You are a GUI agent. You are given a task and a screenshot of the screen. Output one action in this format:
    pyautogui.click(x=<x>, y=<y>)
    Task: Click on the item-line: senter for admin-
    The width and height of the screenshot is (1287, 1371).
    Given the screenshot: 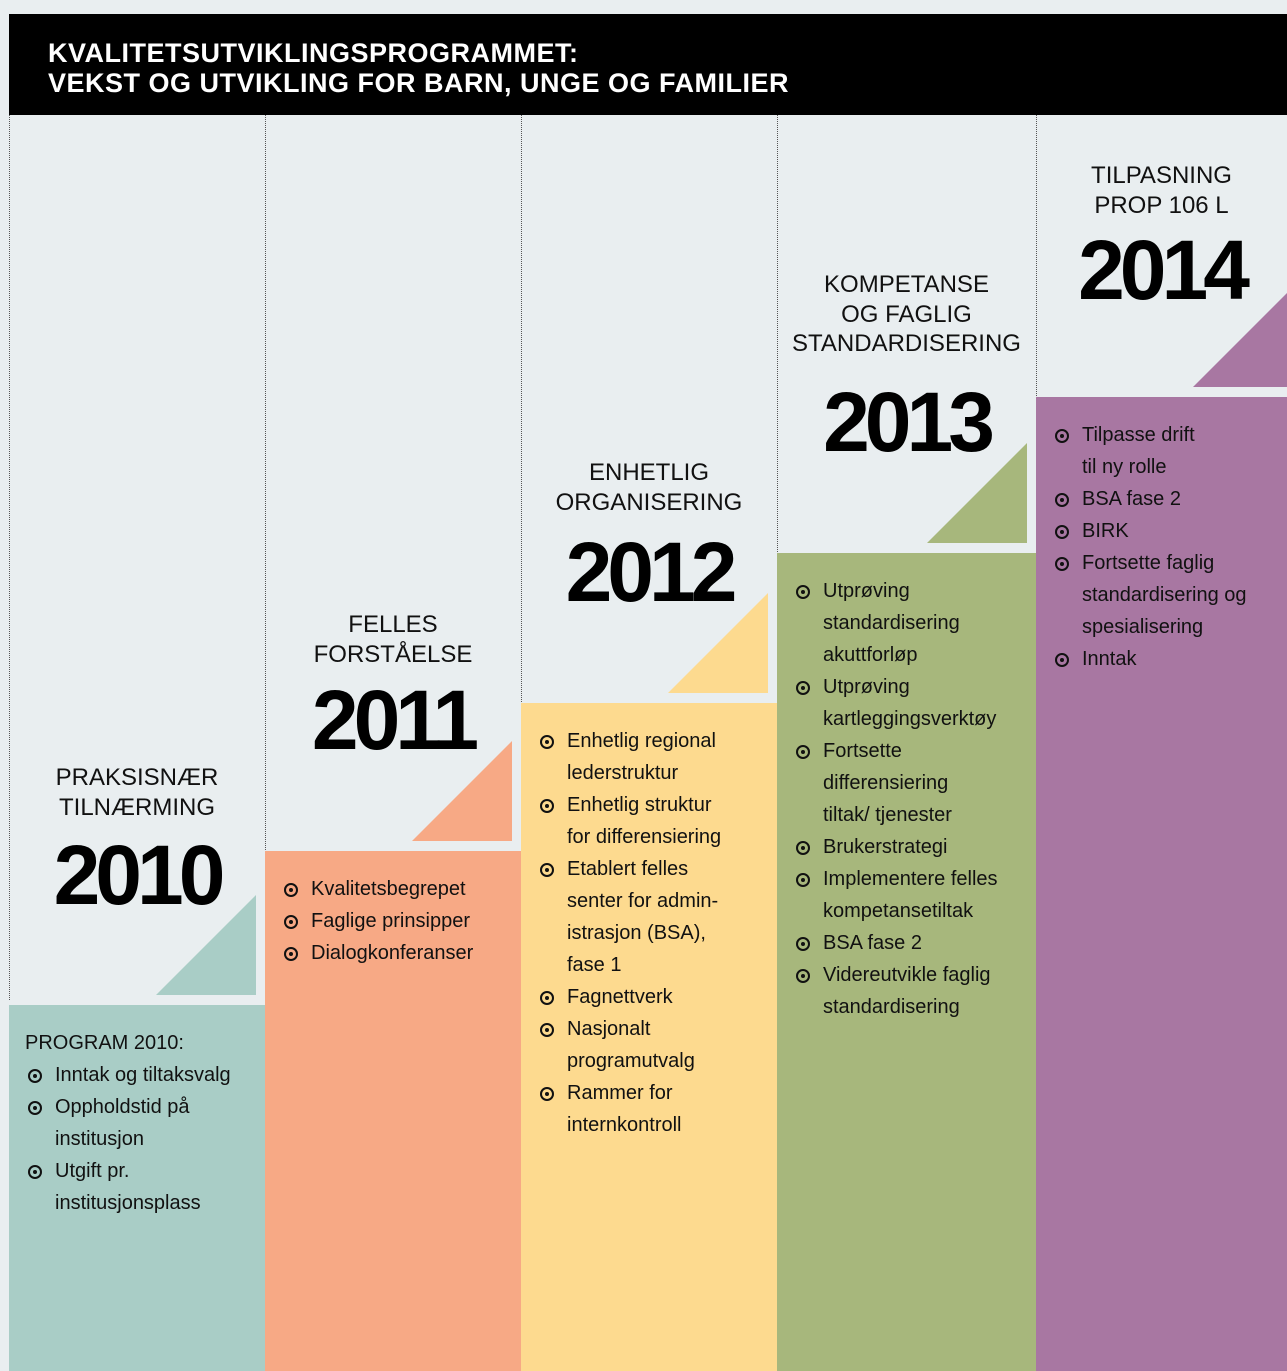 What is the action you would take?
    pyautogui.click(x=643, y=901)
    